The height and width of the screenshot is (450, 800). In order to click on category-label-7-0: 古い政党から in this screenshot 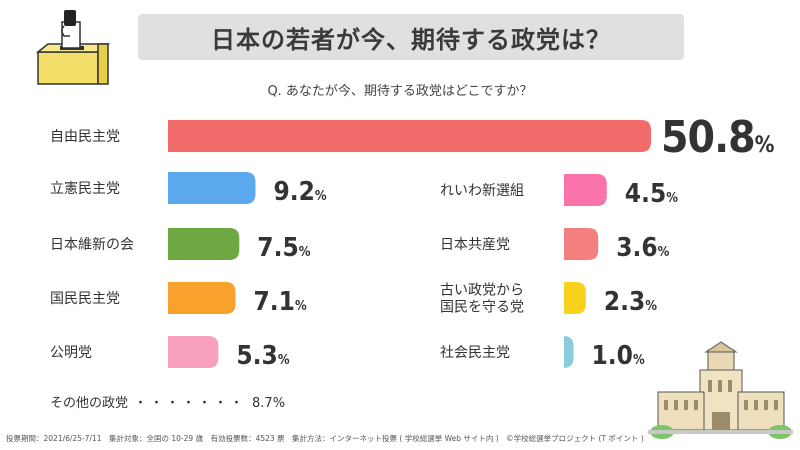, I will do `click(482, 291)`.